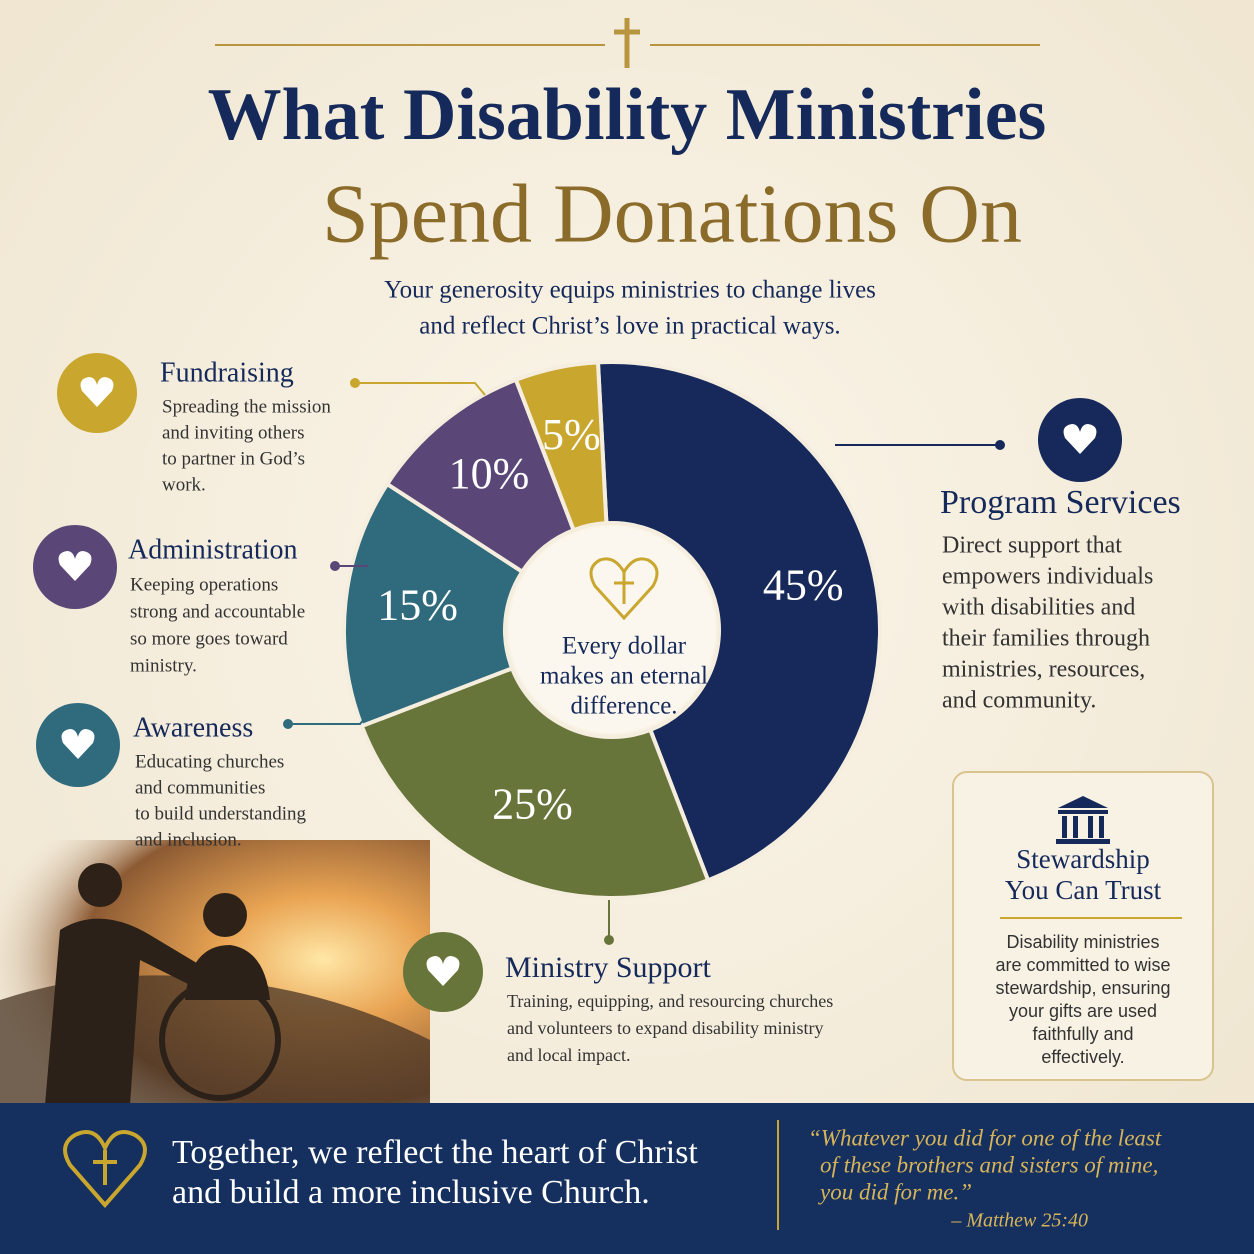 The image size is (1254, 1254). Describe the element at coordinates (209, 638) in the screenshot. I see `category-description: so more goes toward` at that location.